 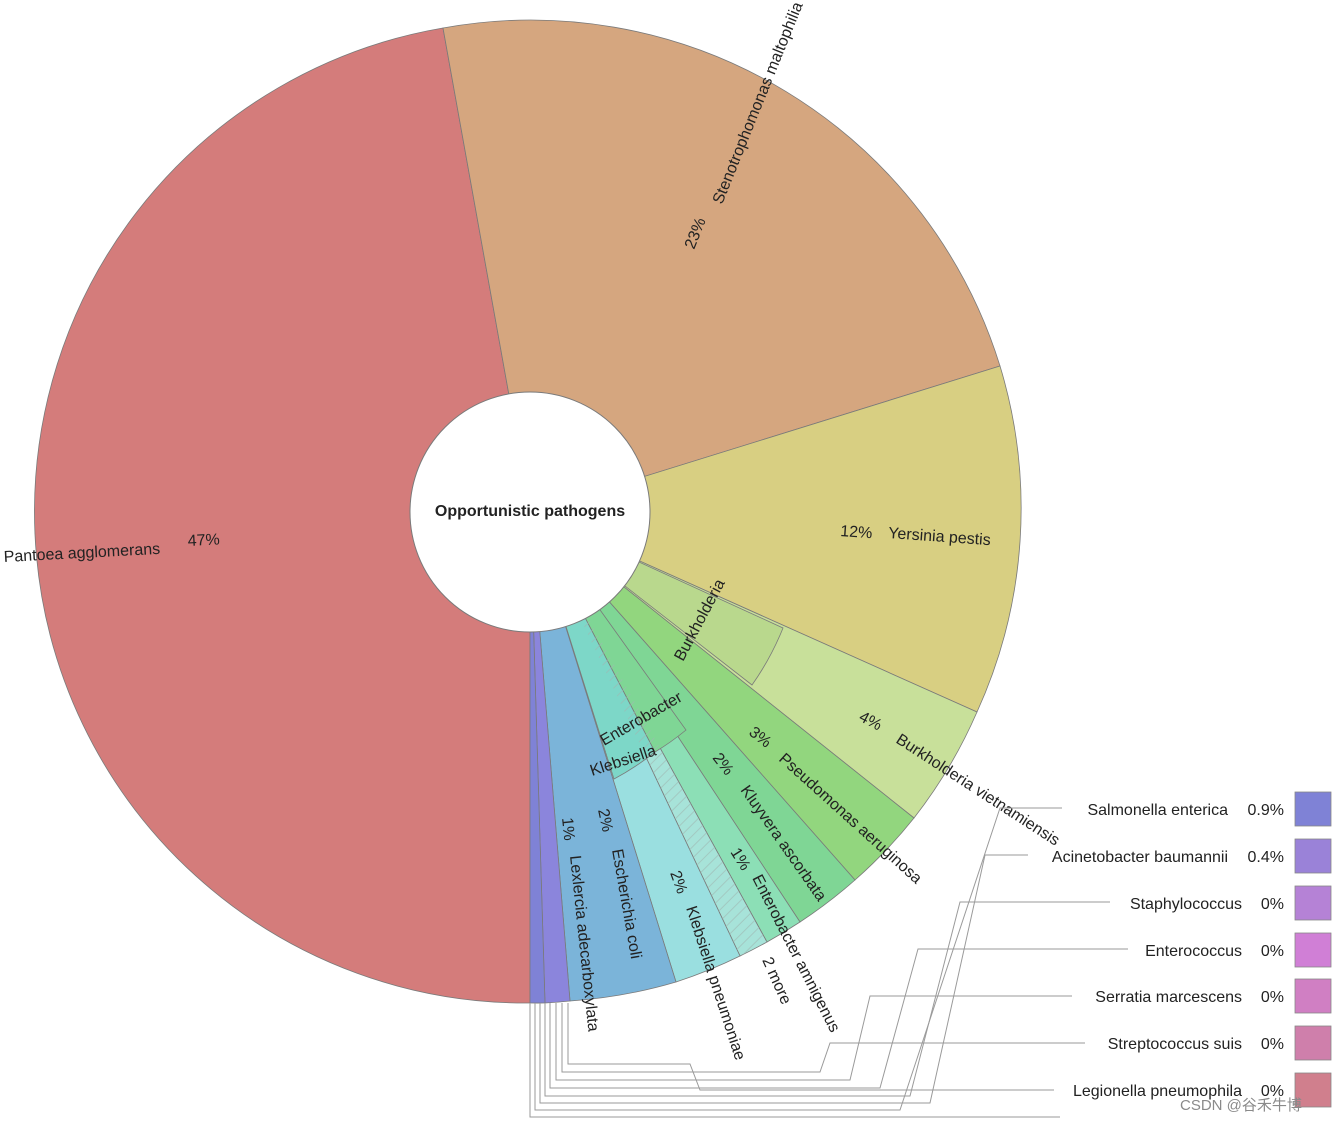 What do you see at coordinates (1272, 951) in the screenshot?
I see `legend-pct-enterococcus: 0%` at bounding box center [1272, 951].